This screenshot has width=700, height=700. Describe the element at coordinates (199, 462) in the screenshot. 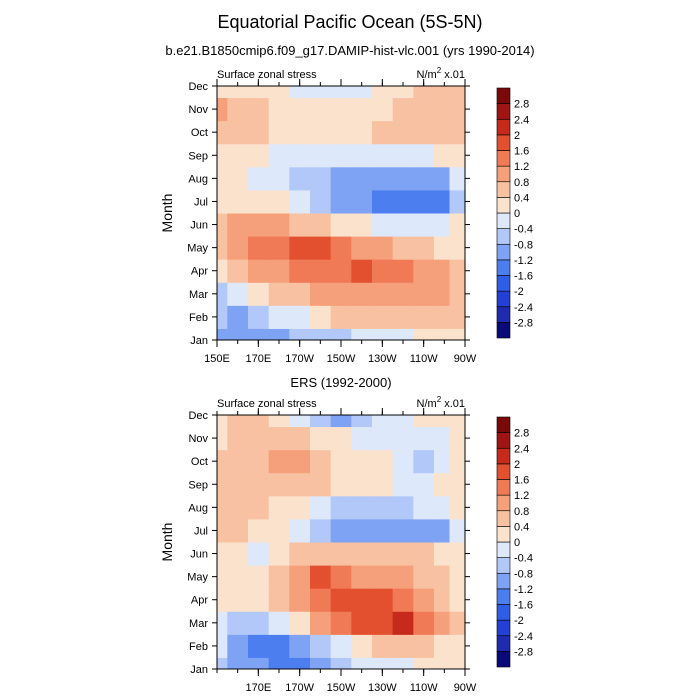

I see `y-tick-label: Oct` at that location.